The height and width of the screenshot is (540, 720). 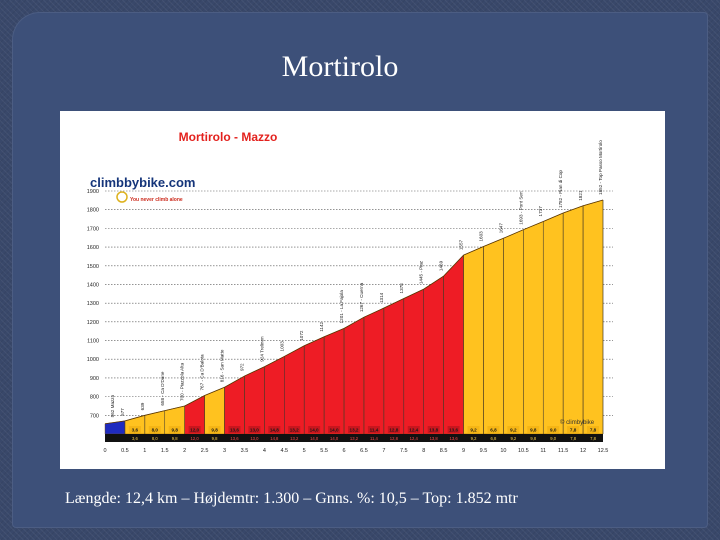 What do you see at coordinates (480, 236) in the screenshot?
I see `elevation-annotation: 1603` at bounding box center [480, 236].